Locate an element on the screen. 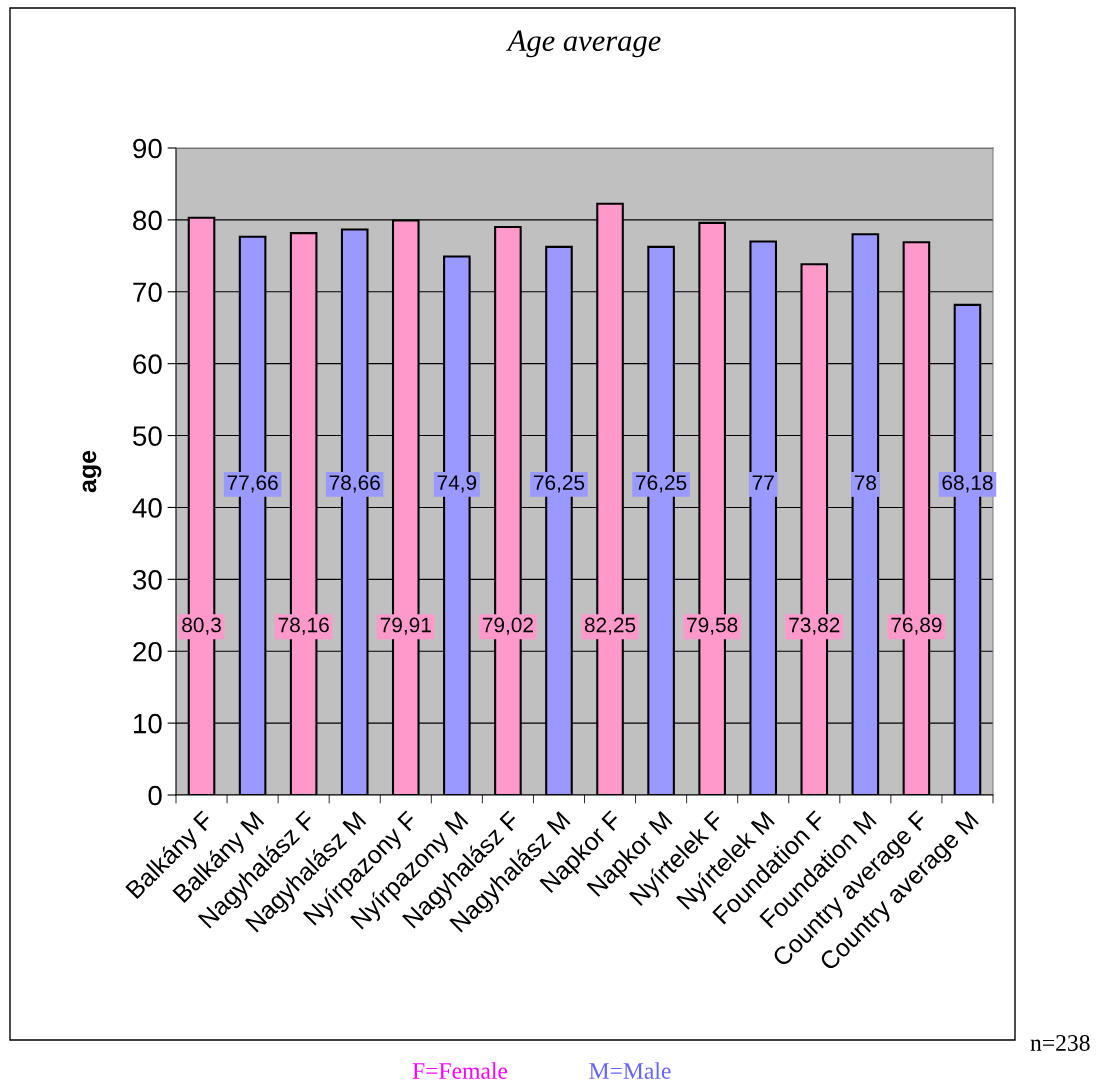 The width and height of the screenshot is (1100, 1086). data-label: 77,66 is located at coordinates (252, 484).